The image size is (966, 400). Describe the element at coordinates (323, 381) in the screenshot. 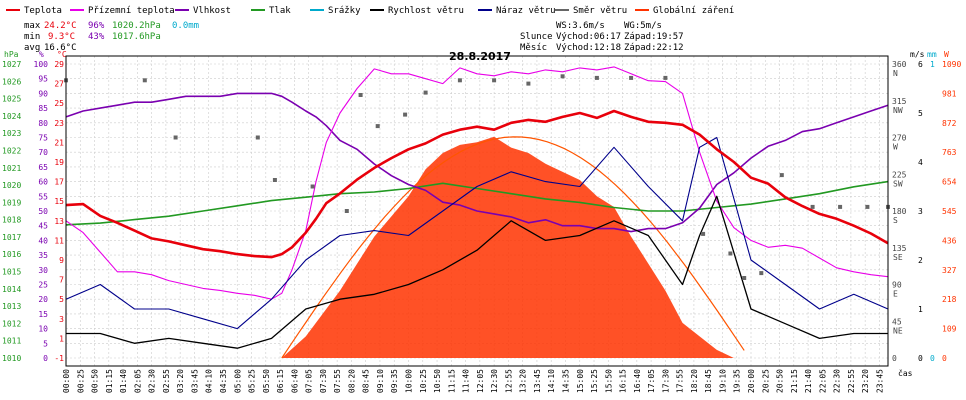

I see `x-tick-label: 07:30` at that location.